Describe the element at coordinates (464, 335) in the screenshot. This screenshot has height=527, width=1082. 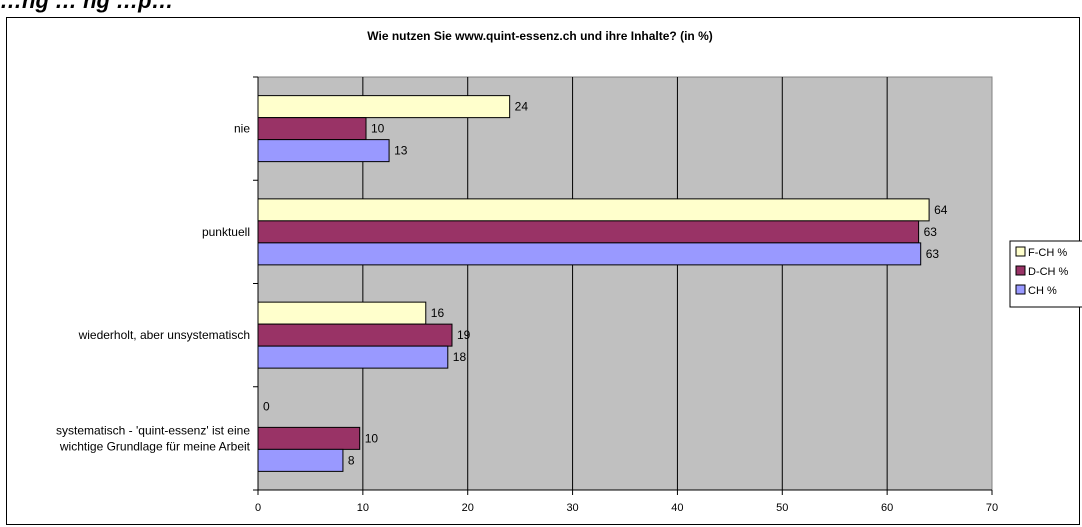
I see `data-label: 19` at that location.